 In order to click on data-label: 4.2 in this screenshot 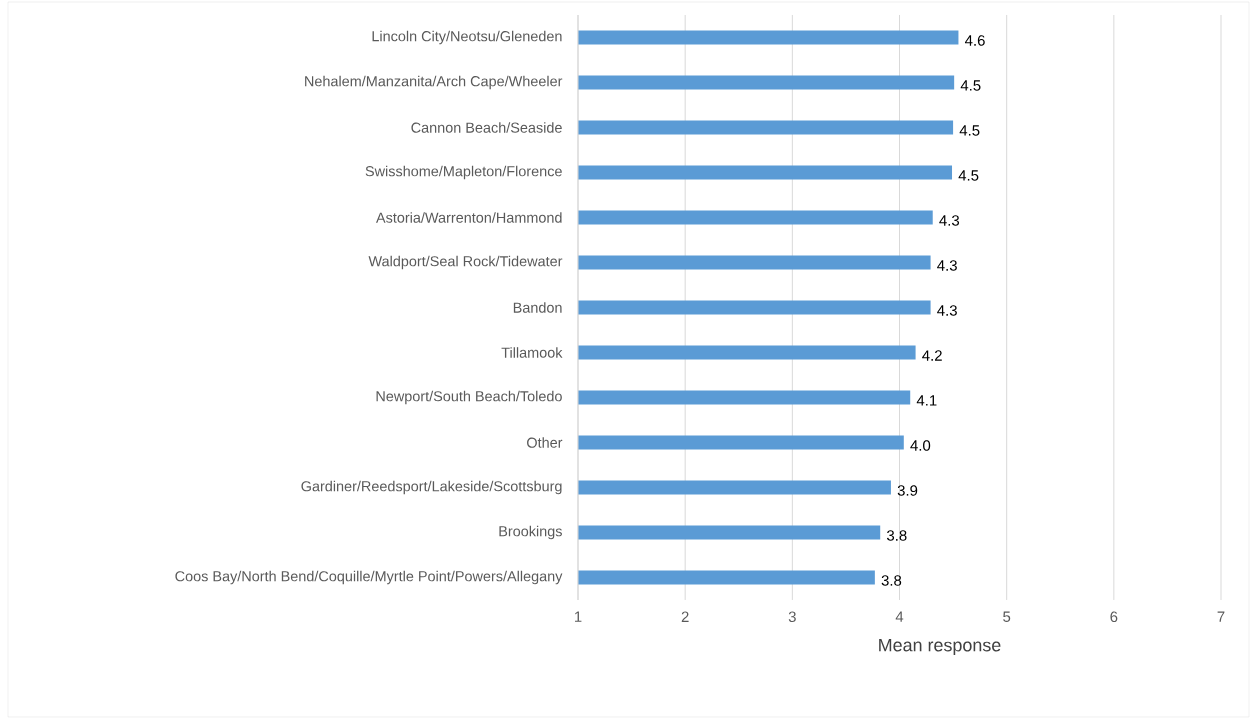, I will do `click(932, 355)`.